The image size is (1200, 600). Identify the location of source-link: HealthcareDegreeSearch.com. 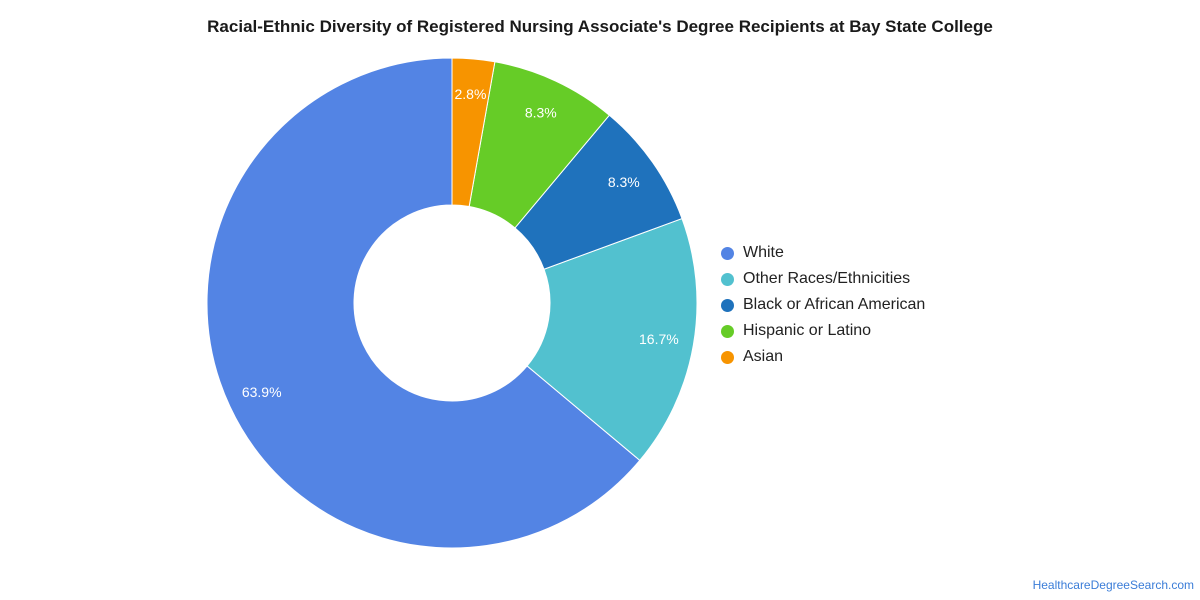
(1113, 585).